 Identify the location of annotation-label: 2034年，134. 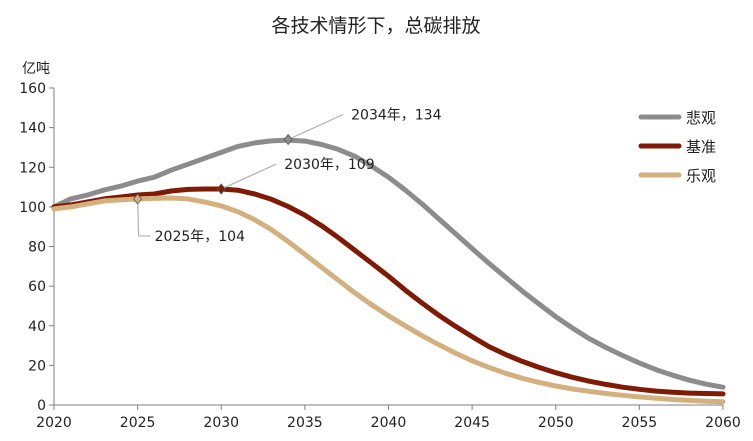
(396, 116).